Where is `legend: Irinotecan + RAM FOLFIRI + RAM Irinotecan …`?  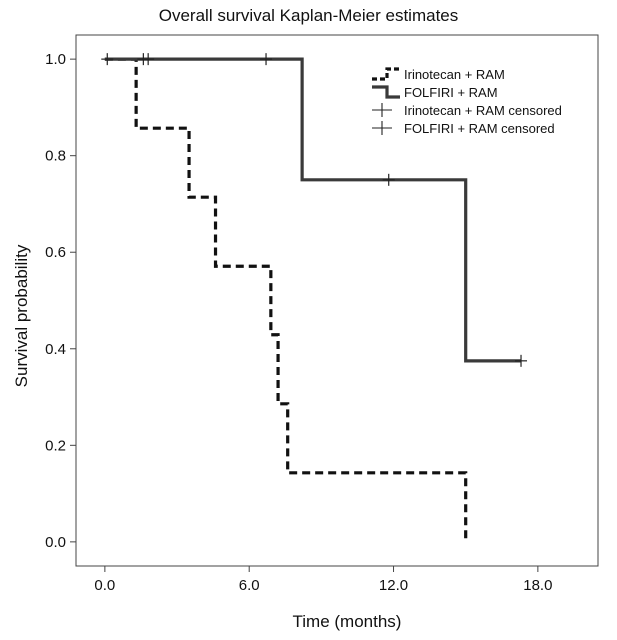 legend: Irinotecan + RAM FOLFIRI + RAM Irinotecan … is located at coordinates (467, 101).